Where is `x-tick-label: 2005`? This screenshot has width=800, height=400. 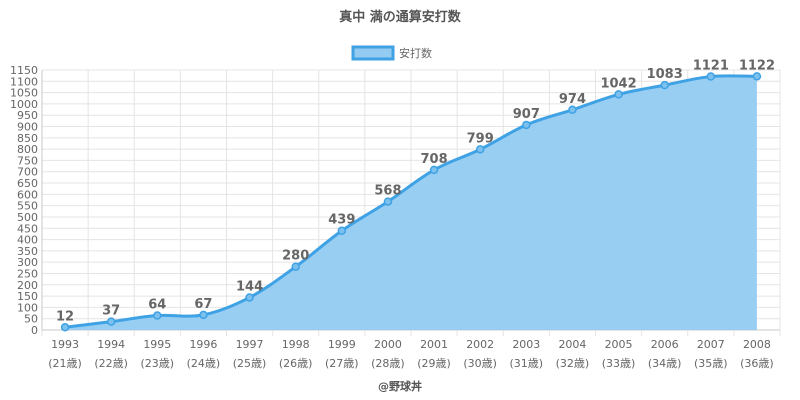 x-tick-label: 2005 is located at coordinates (619, 344).